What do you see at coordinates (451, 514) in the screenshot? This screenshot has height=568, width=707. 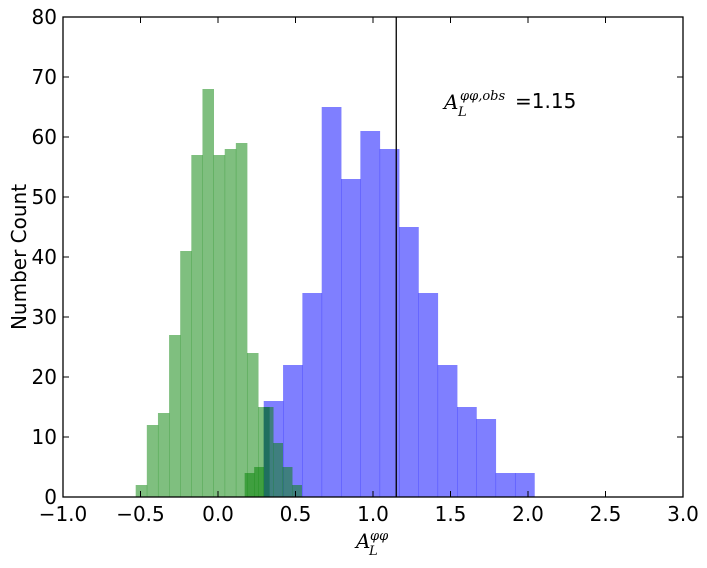 I see `x-tick-label: 1.5` at bounding box center [451, 514].